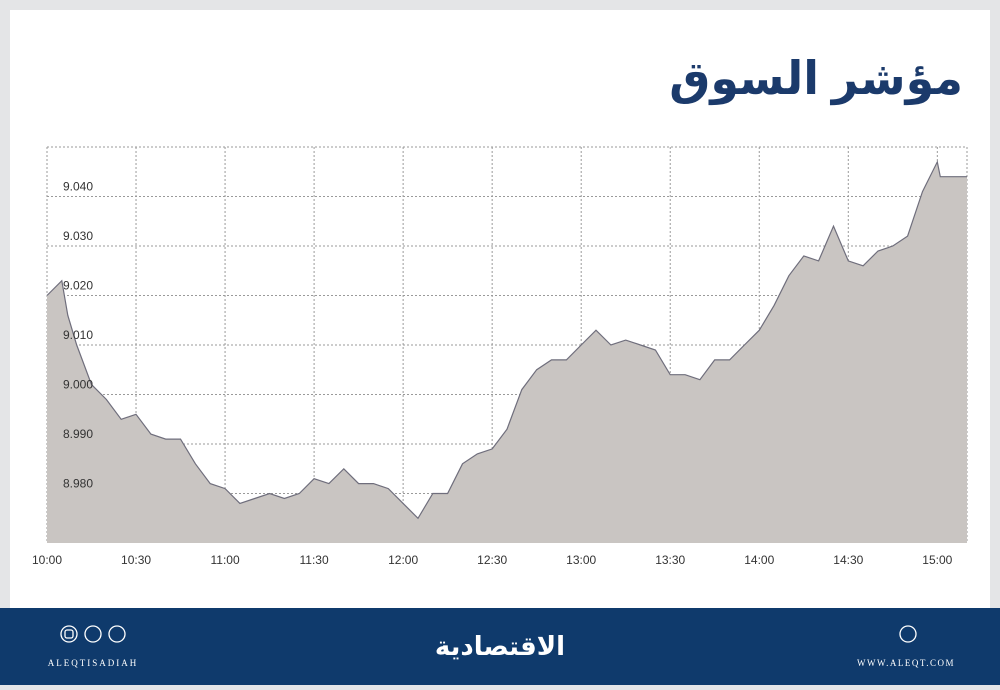 The width and height of the screenshot is (1000, 690). Describe the element at coordinates (78, 335) in the screenshot. I see `y-tick-label: 9.010` at that location.